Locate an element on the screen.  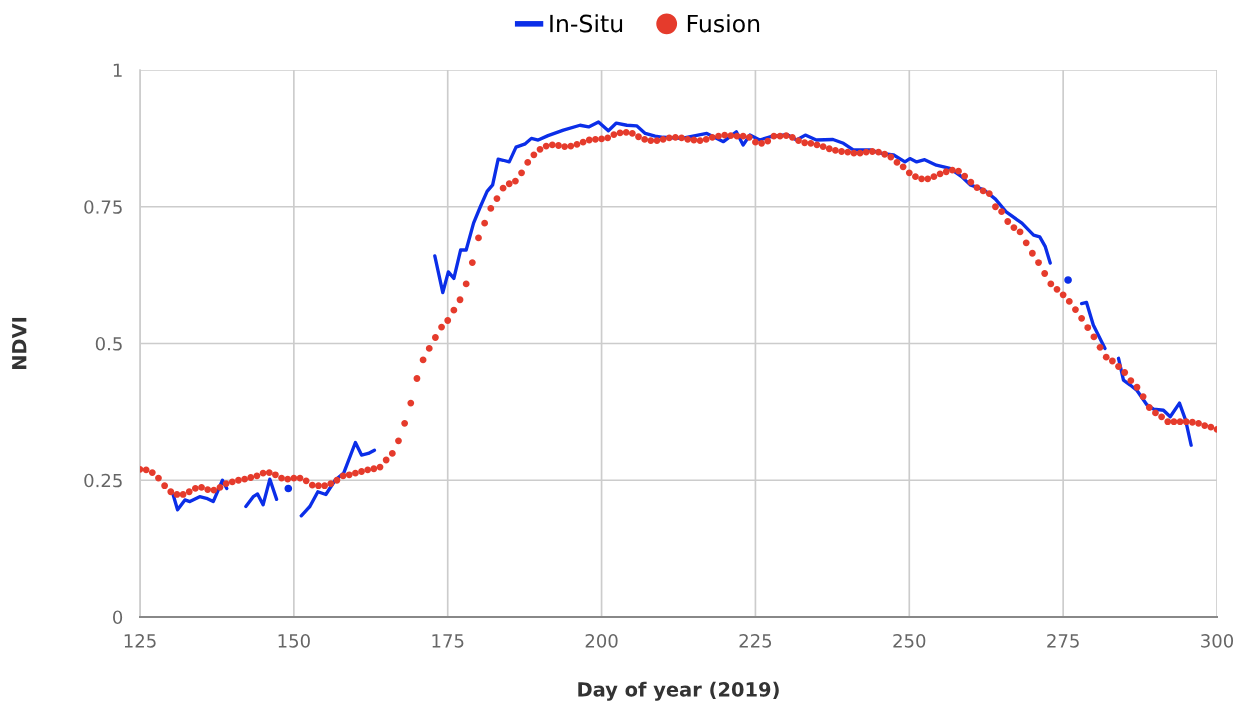
legend-label: In-Situ is located at coordinates (586, 23).